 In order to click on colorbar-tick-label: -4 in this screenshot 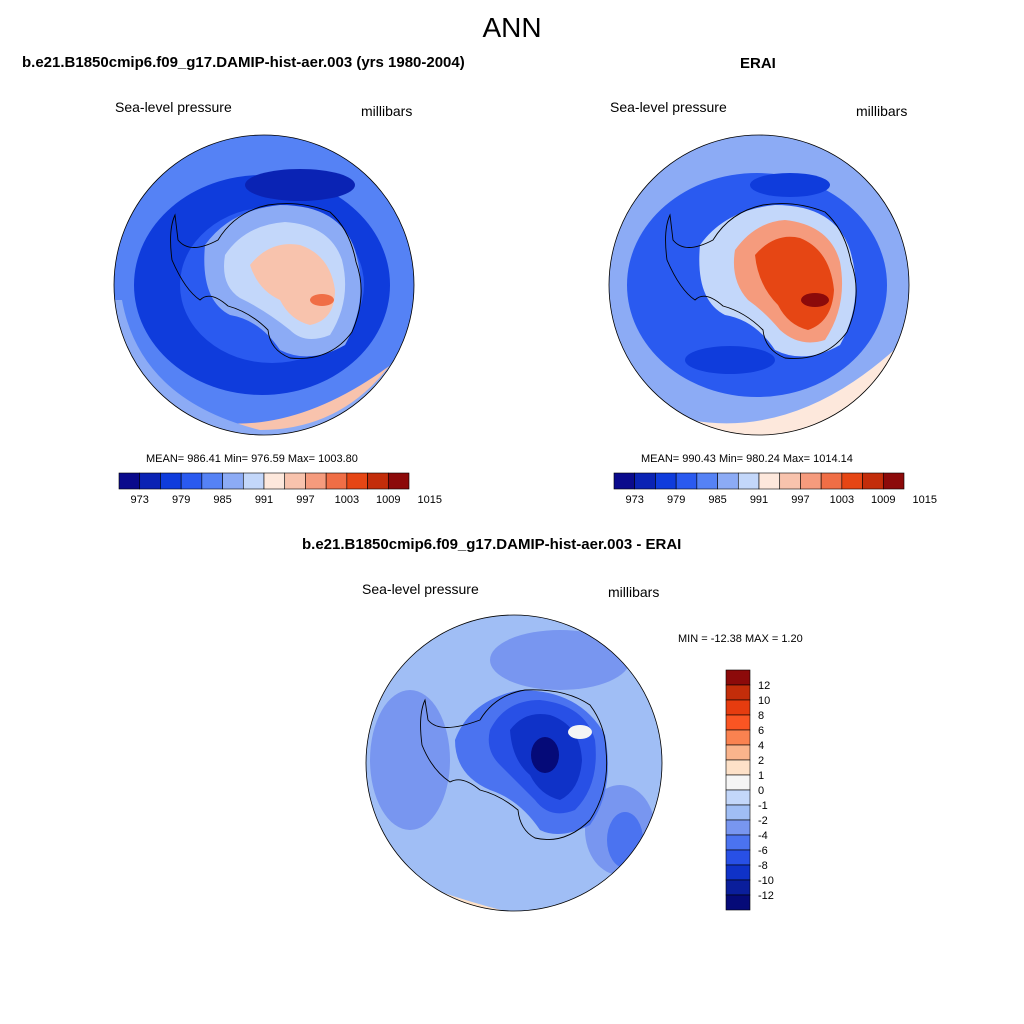, I will do `click(763, 836)`.